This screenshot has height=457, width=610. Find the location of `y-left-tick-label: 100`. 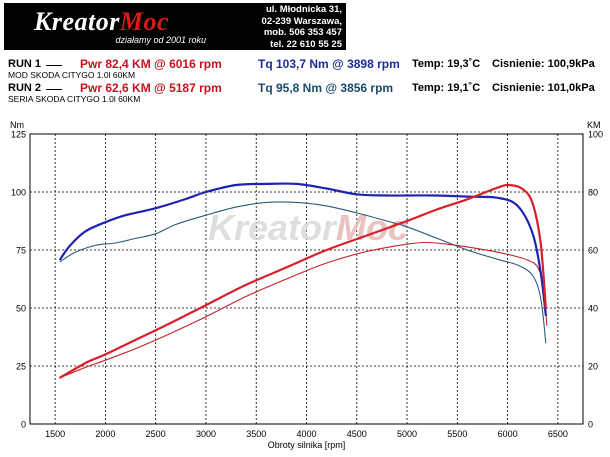

y-left-tick-label: 100 is located at coordinates (18, 193).